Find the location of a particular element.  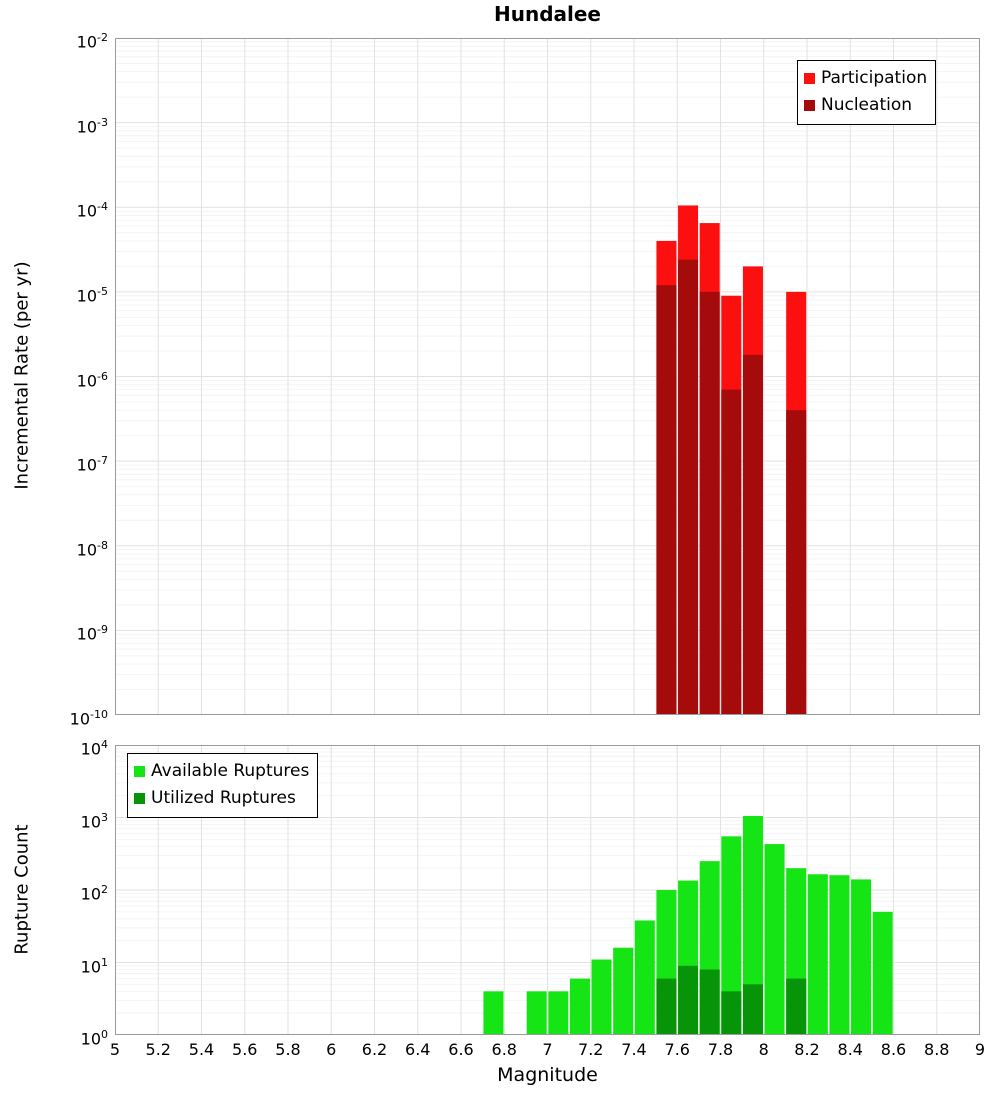

nucleation-swatch-icon is located at coordinates (809, 105).